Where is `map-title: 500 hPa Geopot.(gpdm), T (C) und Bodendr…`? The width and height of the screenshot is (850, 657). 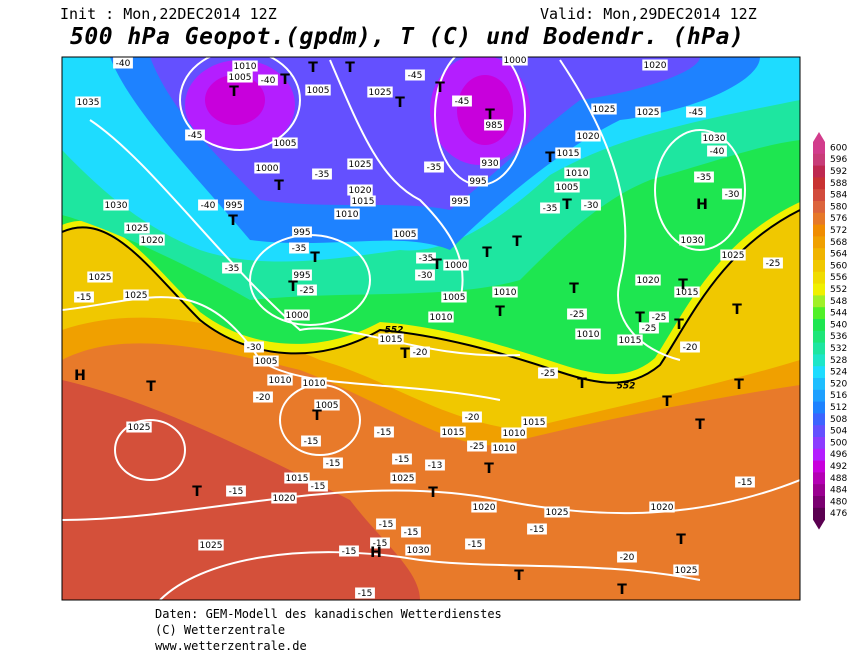
map-title: 500 hPa Geopot.(gpdm), T (C) und Bodendr… is located at coordinates (407, 37).